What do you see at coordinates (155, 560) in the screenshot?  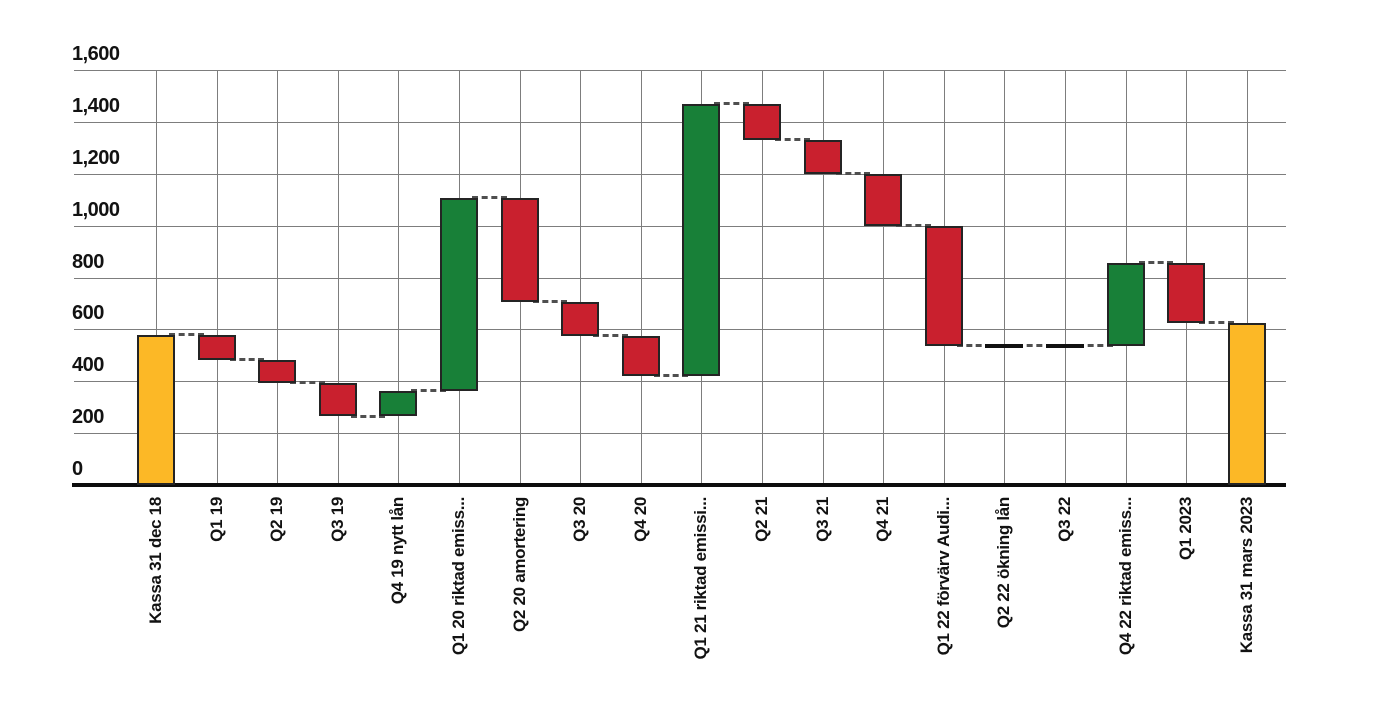 I see `x-axis-category-label: Kassa 31 dec 18` at bounding box center [155, 560].